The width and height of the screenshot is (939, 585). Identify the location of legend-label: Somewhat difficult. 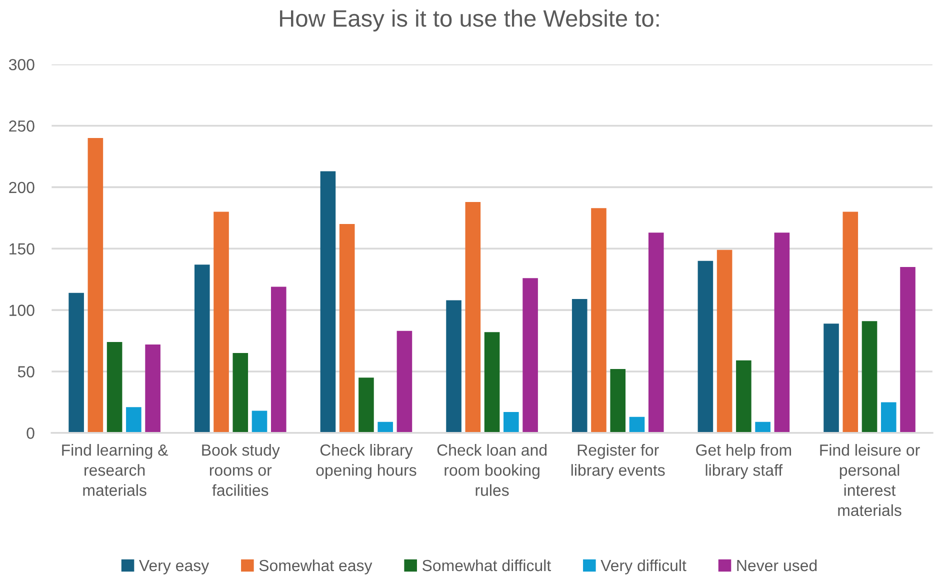
(486, 565).